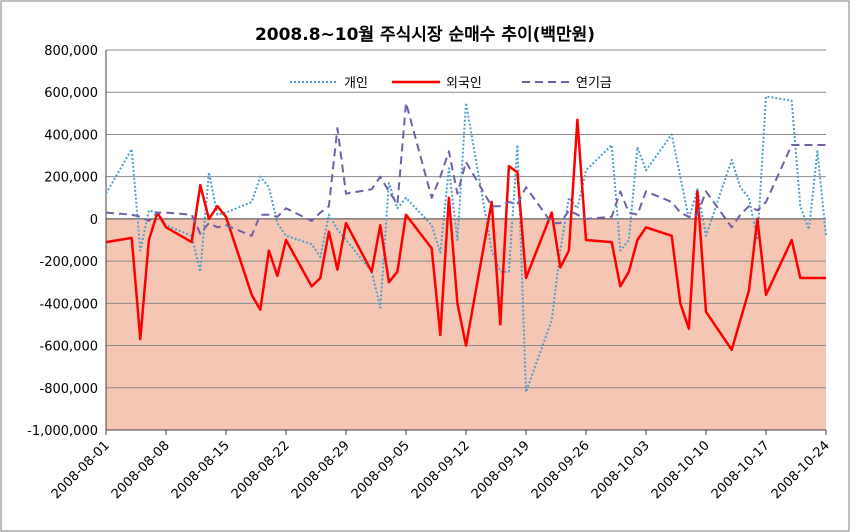 The height and width of the screenshot is (532, 850). What do you see at coordinates (425, 35) in the screenshot?
I see `chart-title: 2008.8~10월 주식시장 순매수 추이(백만원)` at bounding box center [425, 35].